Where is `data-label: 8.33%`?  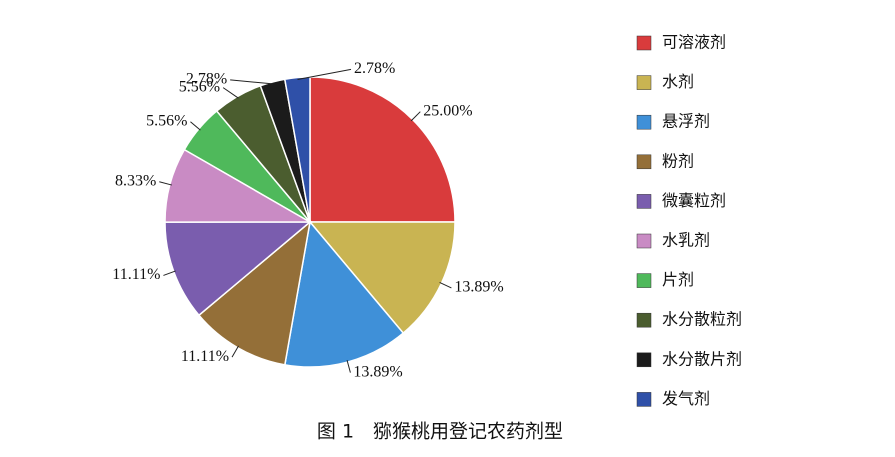
data-label: 8.33% is located at coordinates (135, 180).